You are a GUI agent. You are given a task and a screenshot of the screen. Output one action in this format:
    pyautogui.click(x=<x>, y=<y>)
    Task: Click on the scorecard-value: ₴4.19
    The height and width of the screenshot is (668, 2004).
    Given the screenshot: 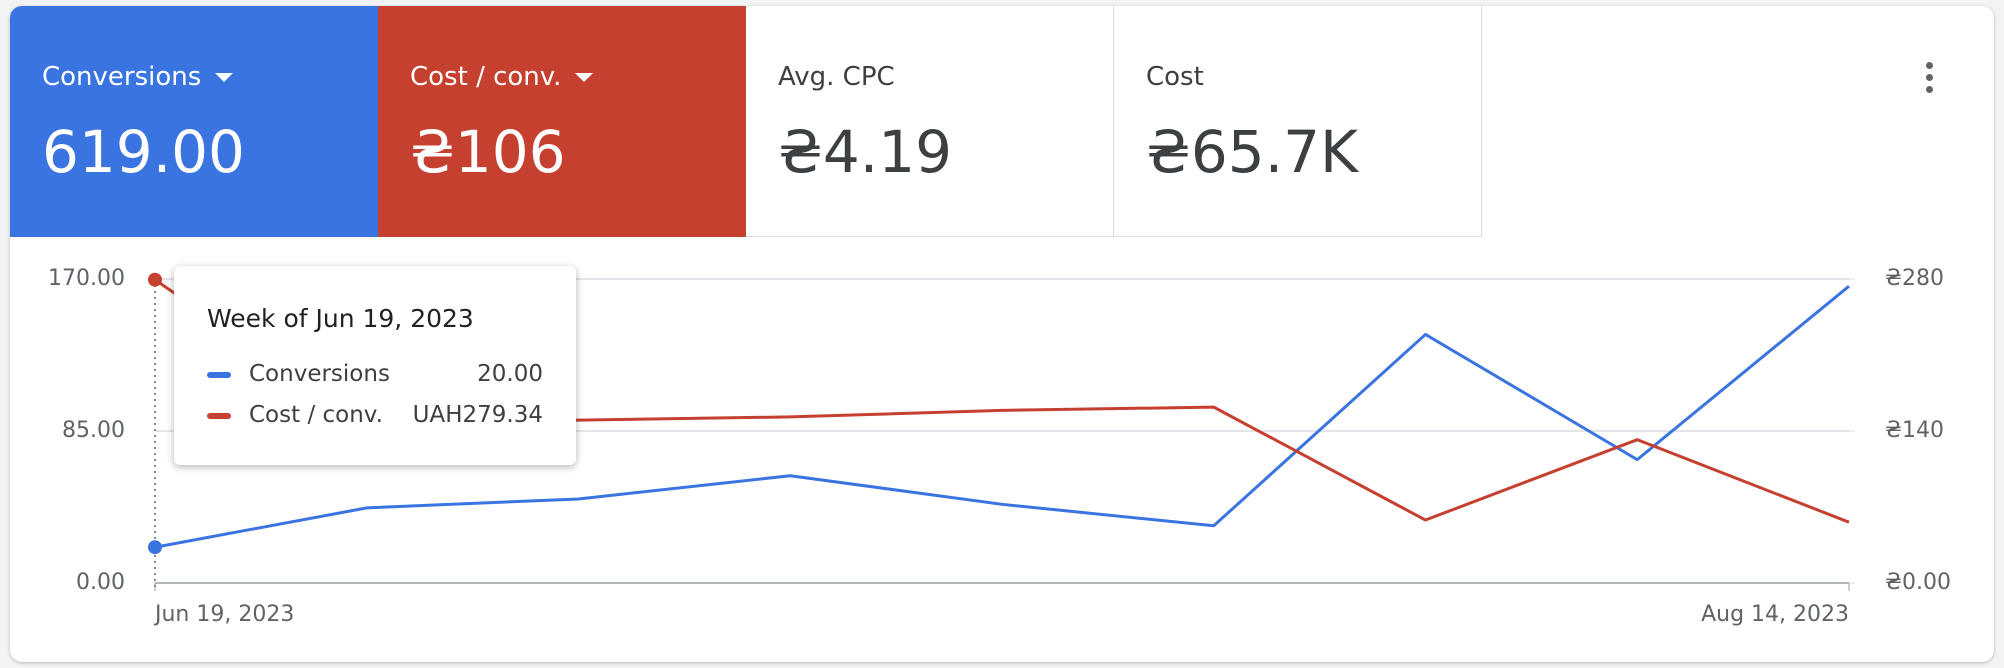 What is the action you would take?
    pyautogui.click(x=865, y=152)
    